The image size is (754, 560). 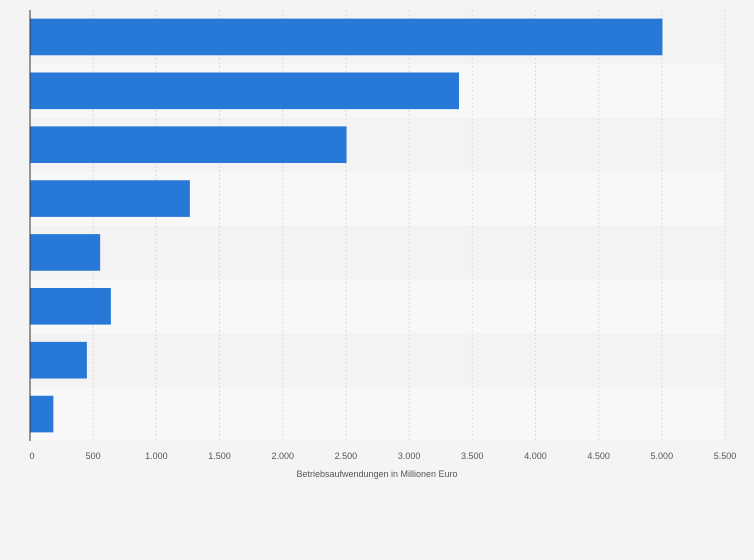 What do you see at coordinates (598, 456) in the screenshot?
I see `x-tick-label: 4.500` at bounding box center [598, 456].